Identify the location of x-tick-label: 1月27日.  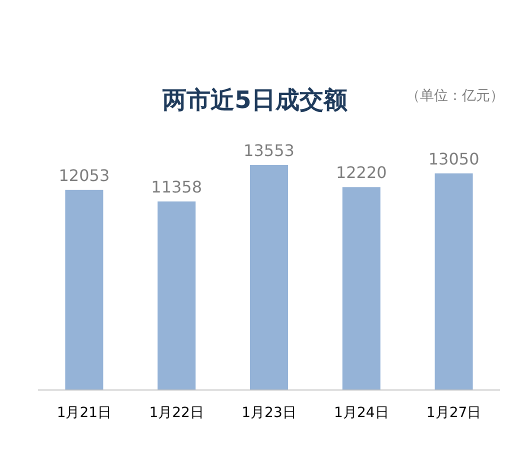
(454, 413).